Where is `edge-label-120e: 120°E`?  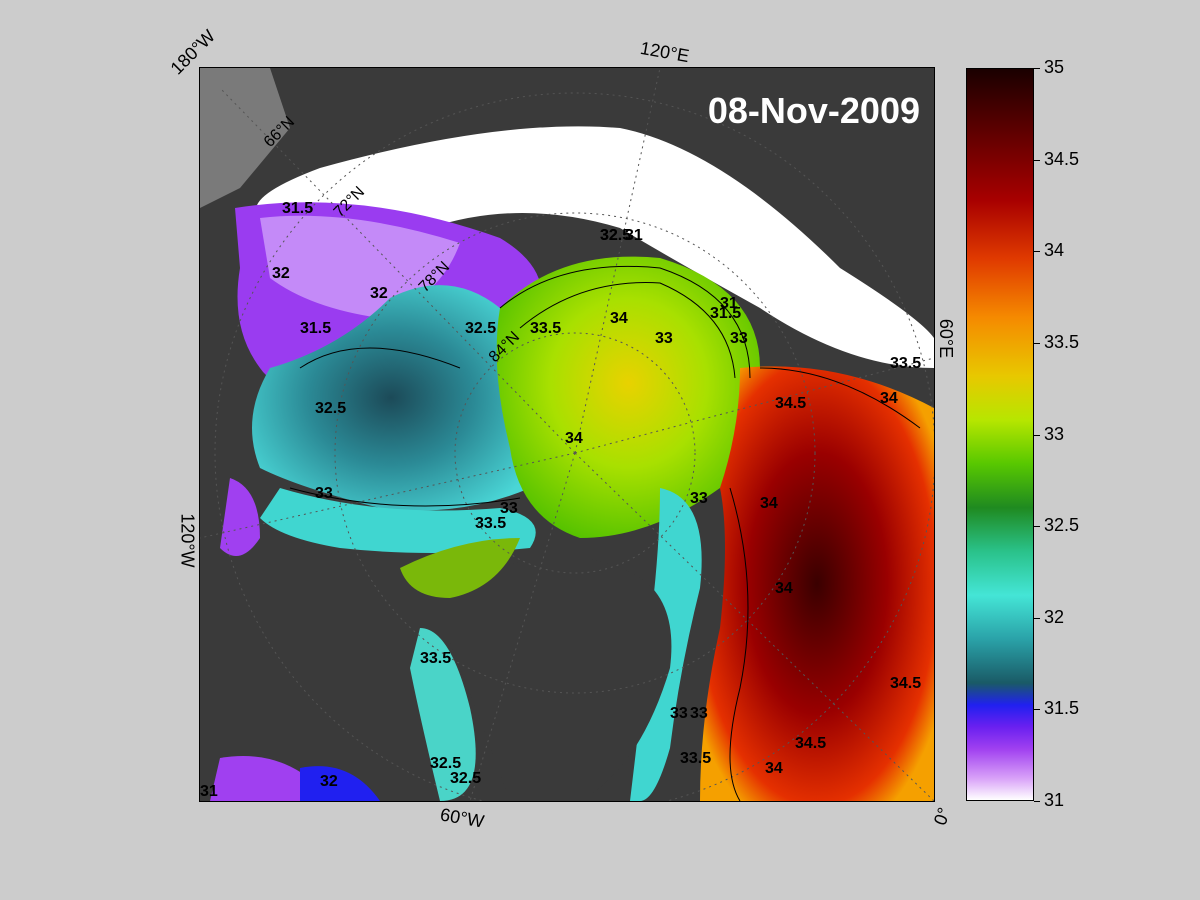
edge-label-120e: 120°E is located at coordinates (664, 52).